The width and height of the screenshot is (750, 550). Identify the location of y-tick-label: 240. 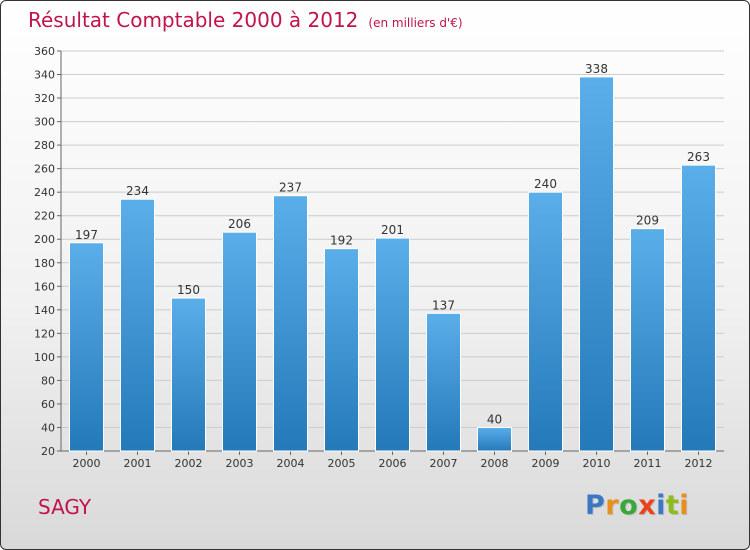
(44, 192).